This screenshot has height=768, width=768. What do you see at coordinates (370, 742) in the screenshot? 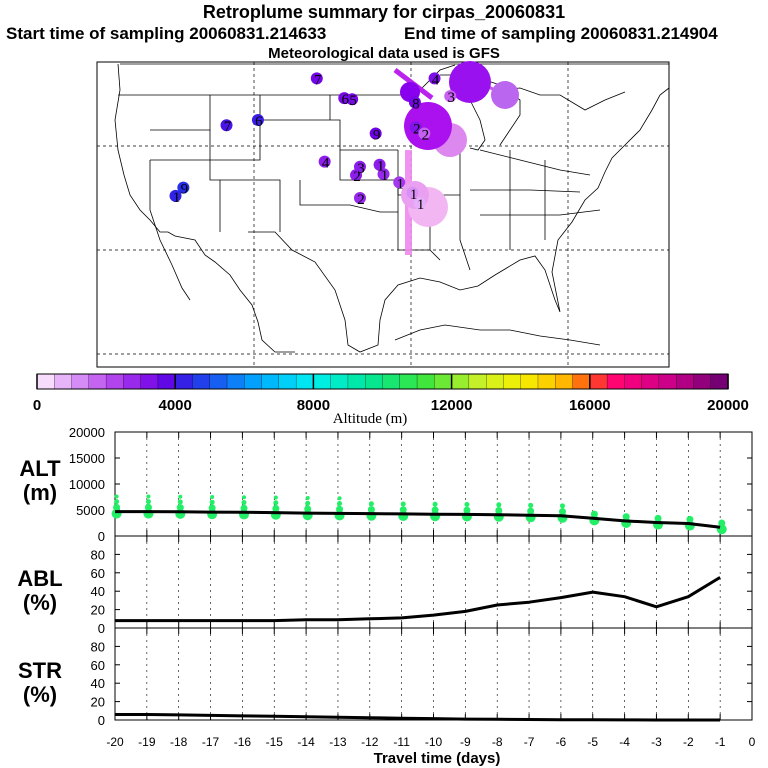
I see `x-tick-label: -12` at bounding box center [370, 742].